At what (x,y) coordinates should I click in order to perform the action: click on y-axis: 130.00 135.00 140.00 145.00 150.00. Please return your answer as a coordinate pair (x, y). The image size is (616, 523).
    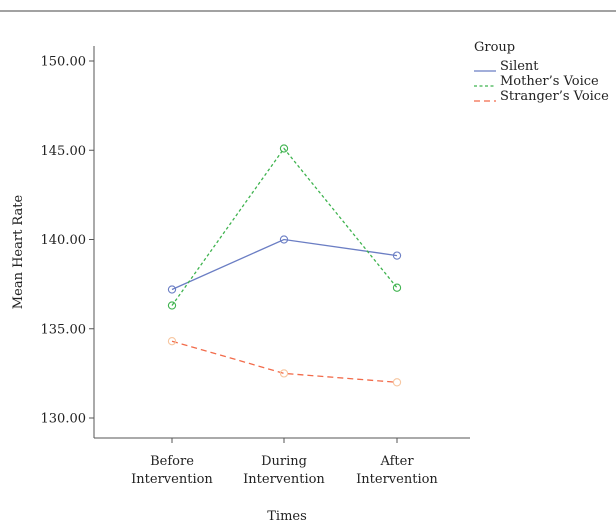
    Looking at the image, I should click on (68, 242).